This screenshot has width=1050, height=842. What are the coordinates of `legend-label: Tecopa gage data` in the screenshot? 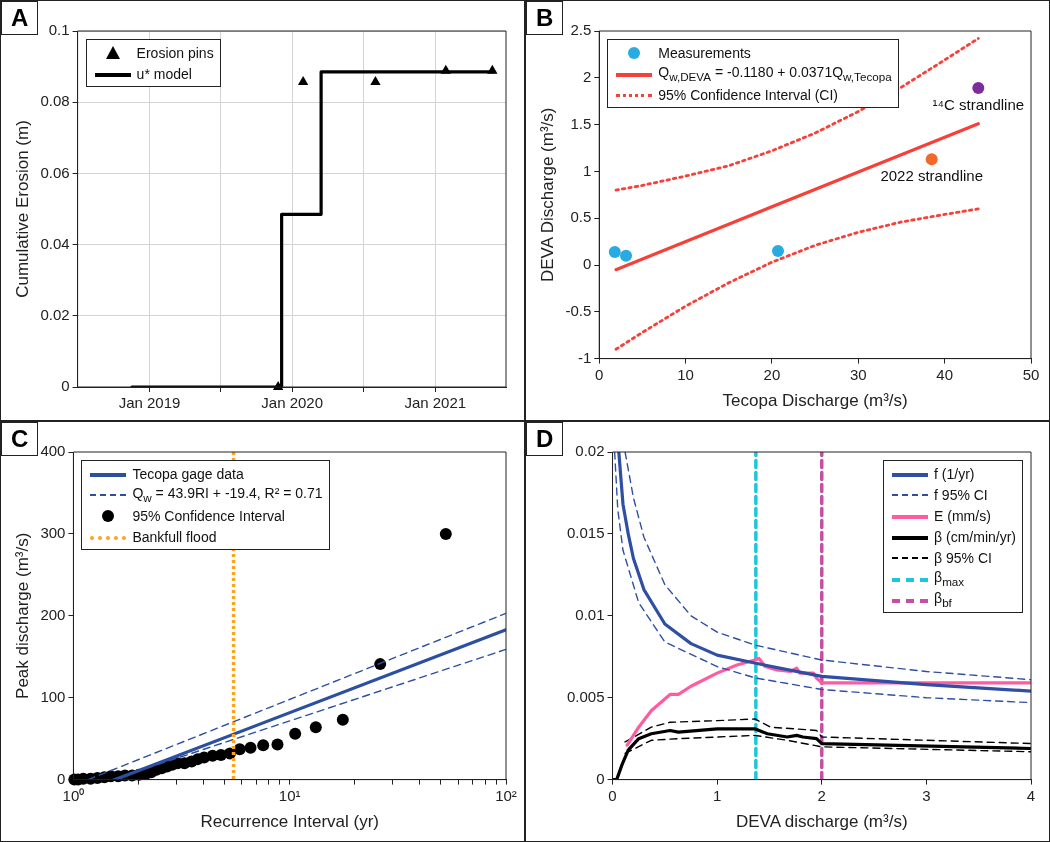 It's located at (188, 473).